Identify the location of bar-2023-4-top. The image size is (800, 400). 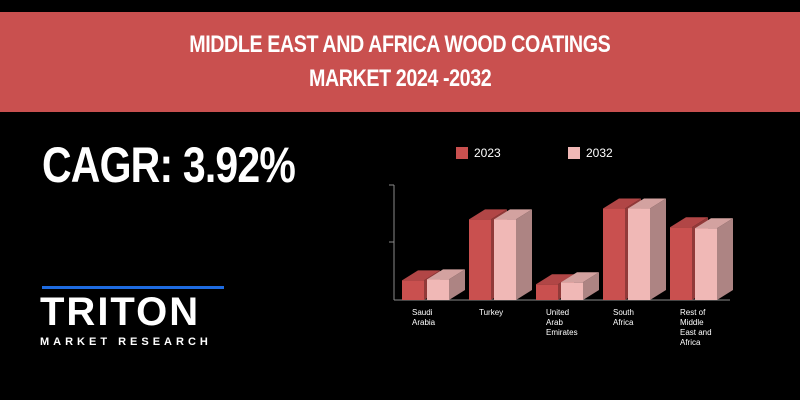
(689, 222).